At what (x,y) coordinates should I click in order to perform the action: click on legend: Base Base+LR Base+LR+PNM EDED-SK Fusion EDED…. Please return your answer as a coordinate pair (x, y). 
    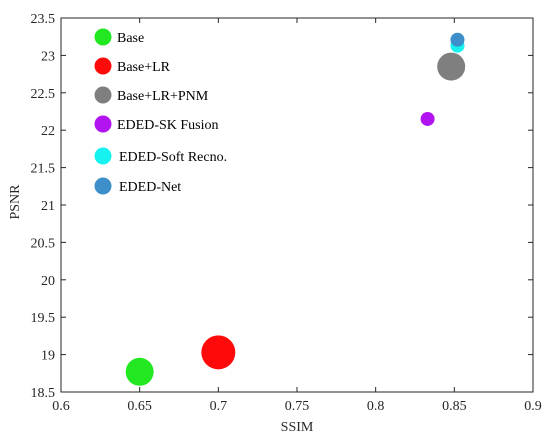
    Looking at the image, I should click on (160, 111).